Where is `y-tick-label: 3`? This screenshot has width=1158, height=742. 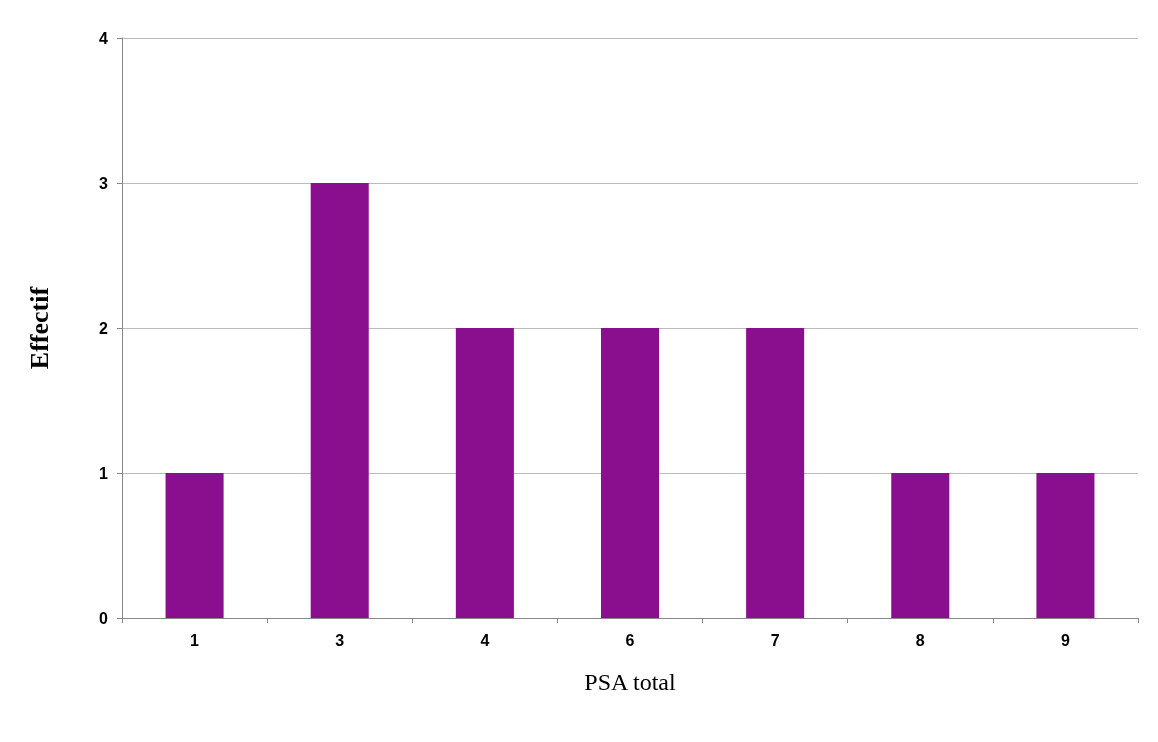
y-tick-label: 3 is located at coordinates (104, 183).